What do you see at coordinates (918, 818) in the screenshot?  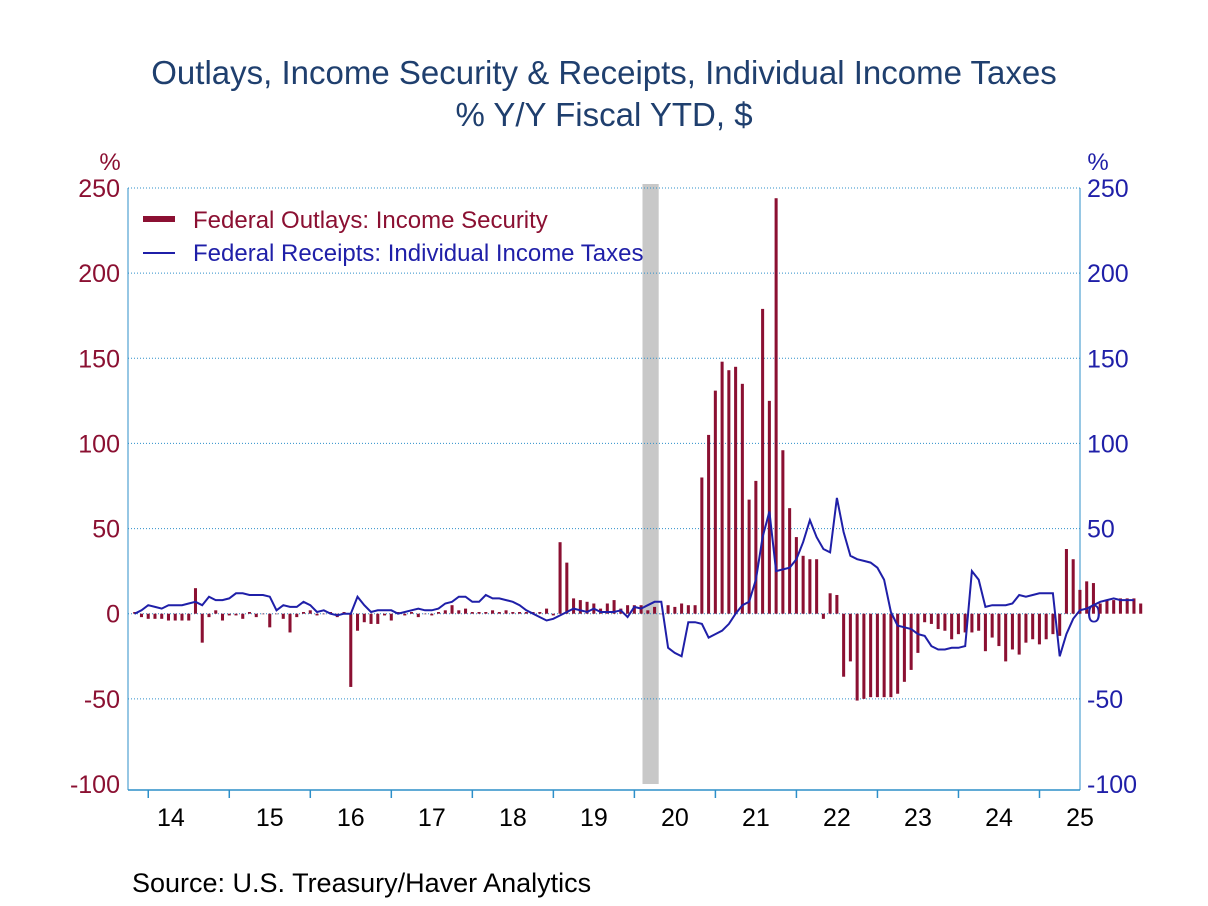 I see `x-tick-label: 23` at bounding box center [918, 818].